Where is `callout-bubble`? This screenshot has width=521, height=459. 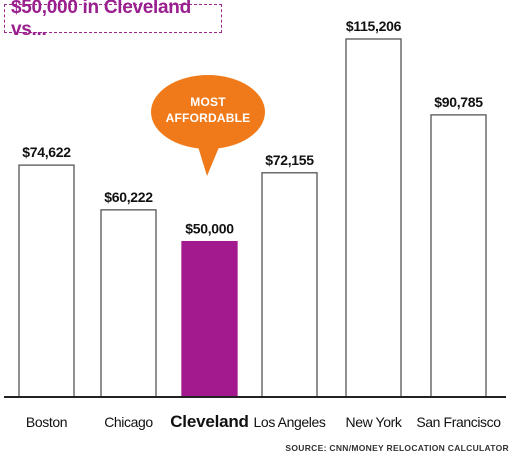
callout-bubble is located at coordinates (208, 112).